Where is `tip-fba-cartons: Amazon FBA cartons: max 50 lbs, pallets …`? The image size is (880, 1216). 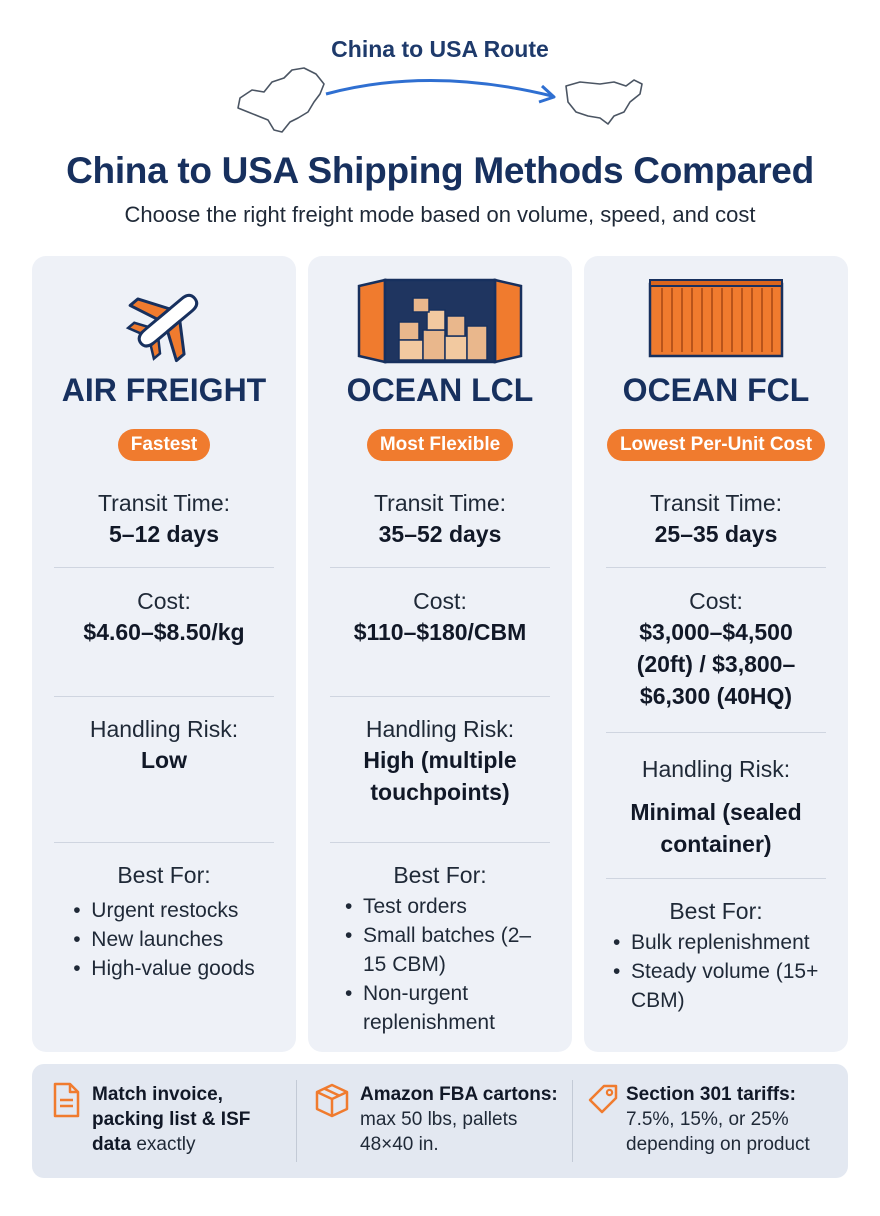
tip-fba-cartons: Amazon FBA cartons: max 50 lbs, pallets … is located at coordinates (439, 1122).